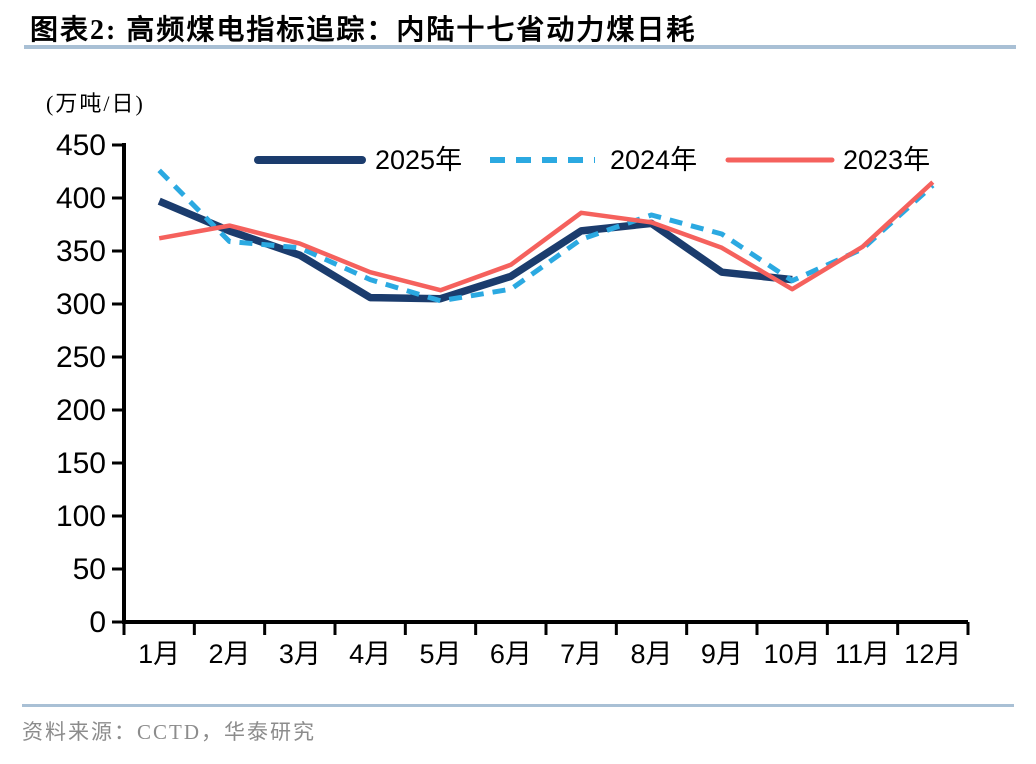 The height and width of the screenshot is (764, 1036). What do you see at coordinates (81, 357) in the screenshot?
I see `y-tick-label: 250` at bounding box center [81, 357].